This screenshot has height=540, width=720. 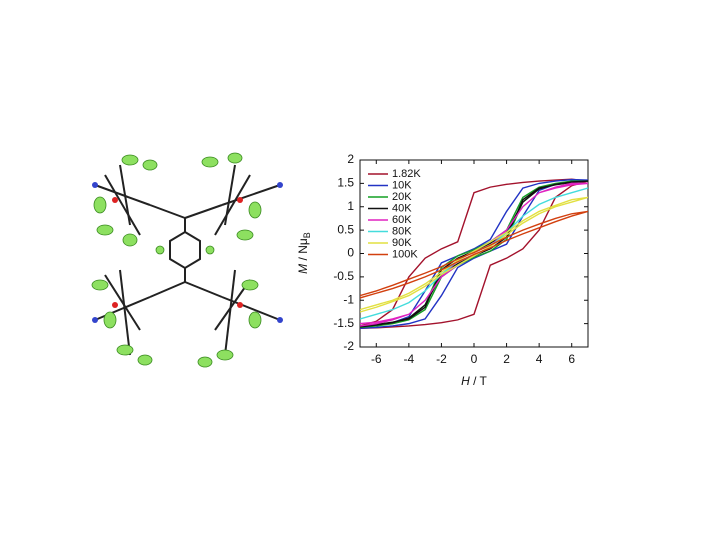 I want to click on benzene-ring, so click(x=185, y=250).